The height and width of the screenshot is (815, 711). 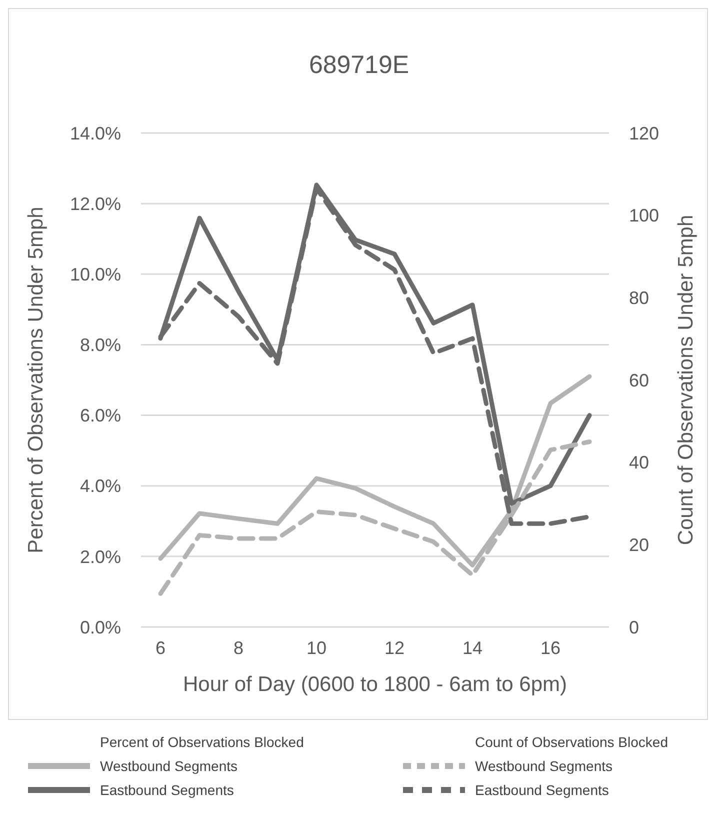 What do you see at coordinates (316, 648) in the screenshot?
I see `x-tick-label: 10` at bounding box center [316, 648].